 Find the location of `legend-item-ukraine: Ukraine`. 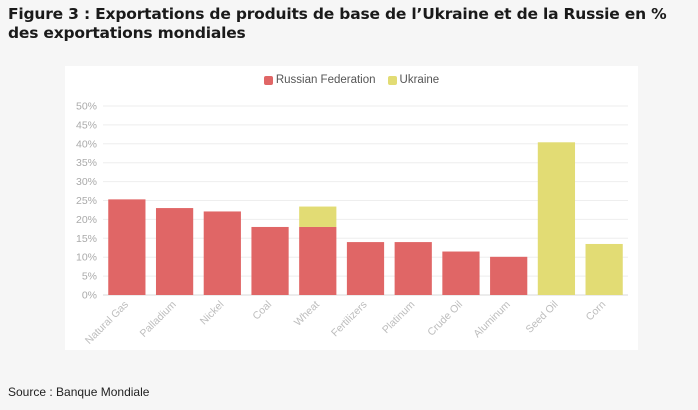

legend-item-ukraine: Ukraine is located at coordinates (413, 80).